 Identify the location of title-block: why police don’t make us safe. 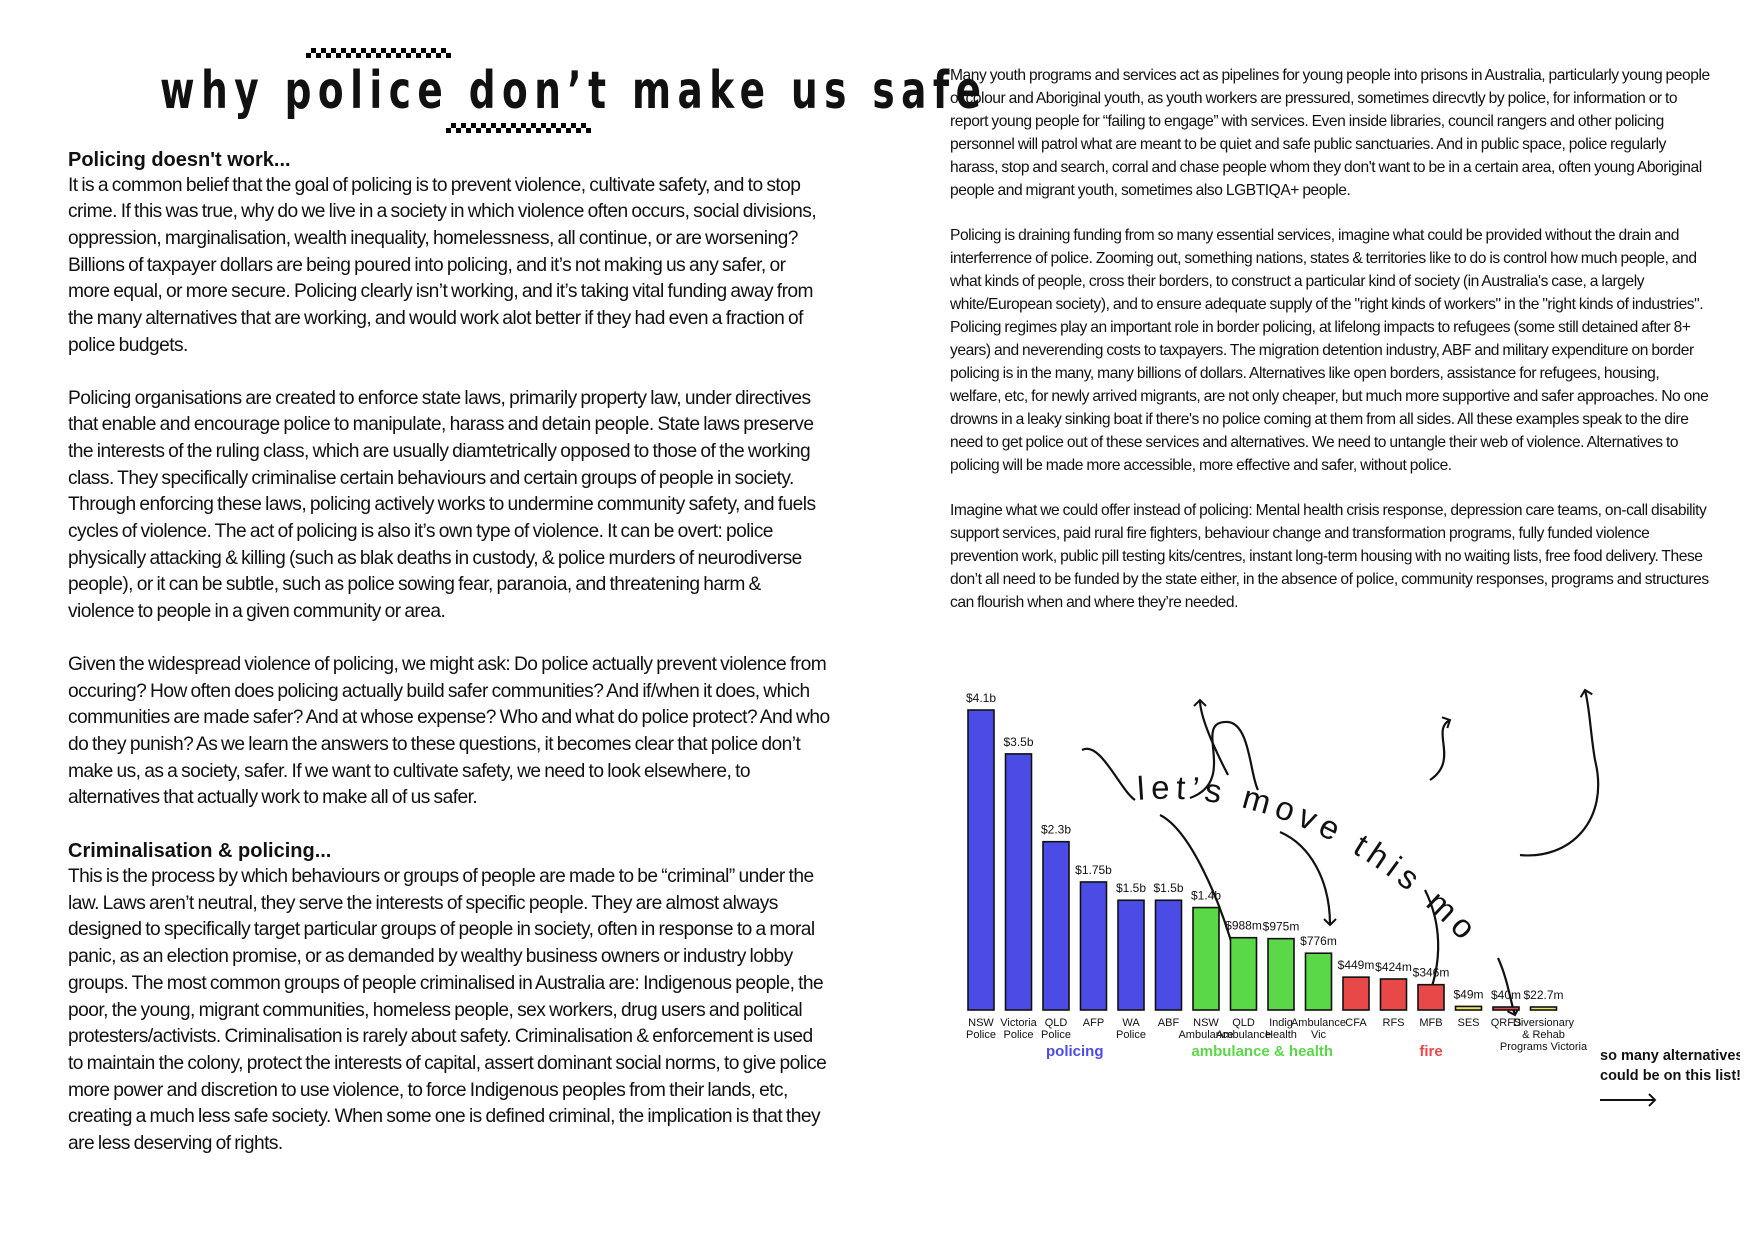
(518, 90).